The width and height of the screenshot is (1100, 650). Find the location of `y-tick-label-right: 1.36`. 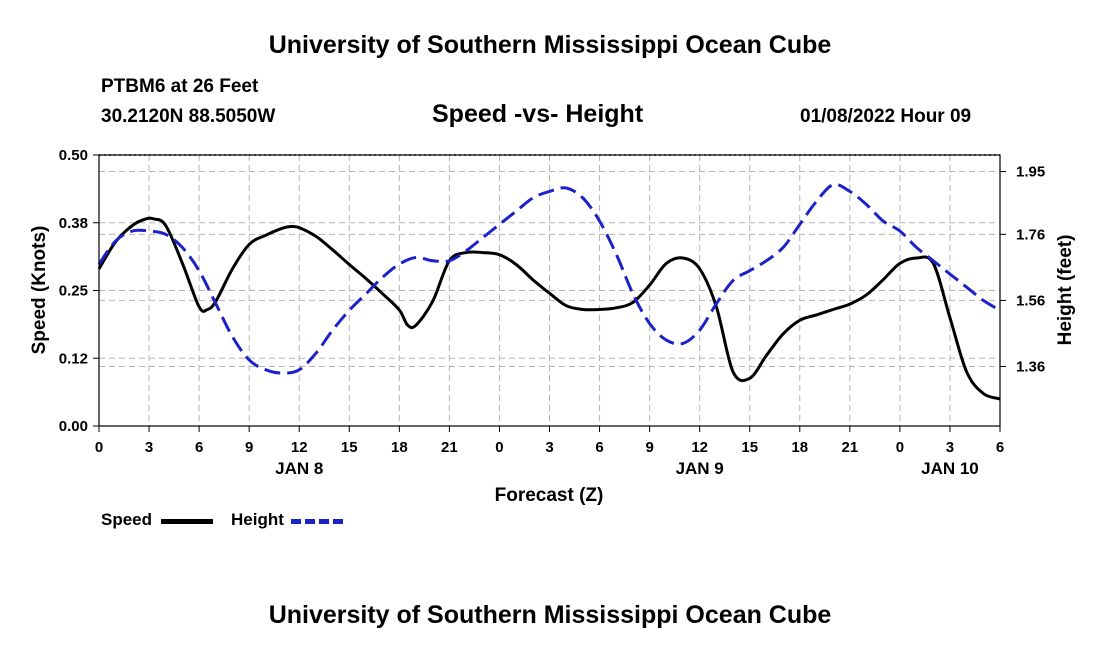

y-tick-label-right: 1.36 is located at coordinates (1030, 367).